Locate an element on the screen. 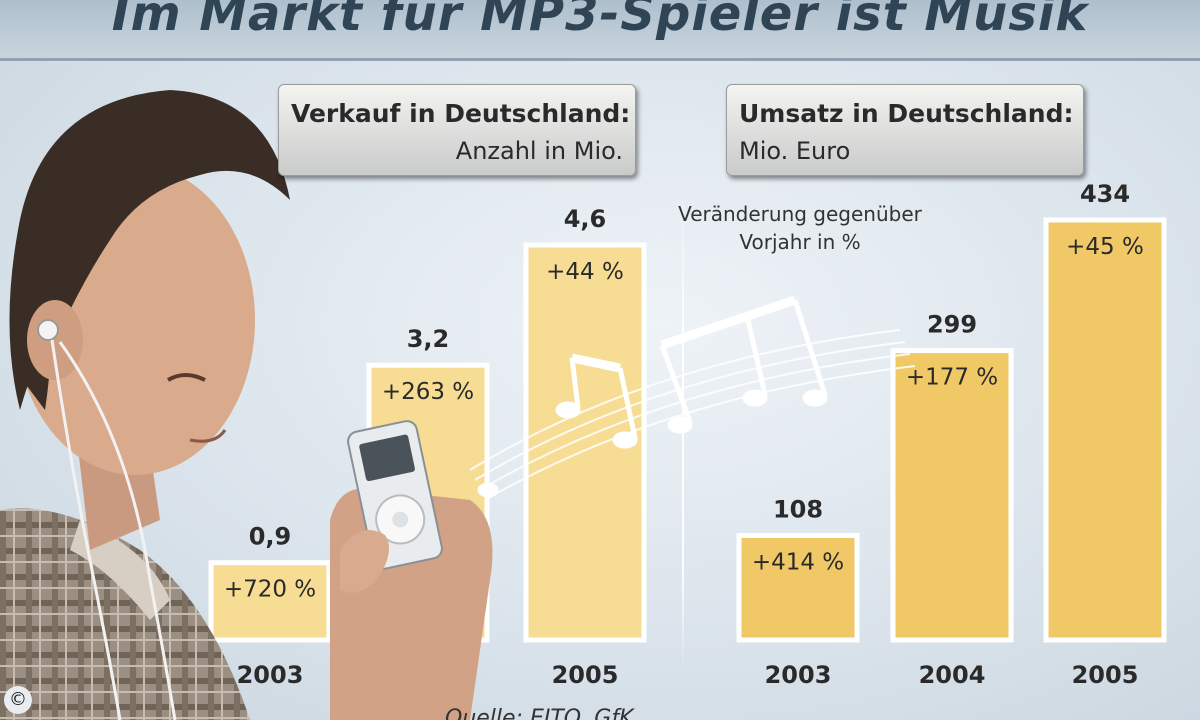 The width and height of the screenshot is (1200, 720). legend-revenue-unit: Mio. Euro is located at coordinates (795, 151).